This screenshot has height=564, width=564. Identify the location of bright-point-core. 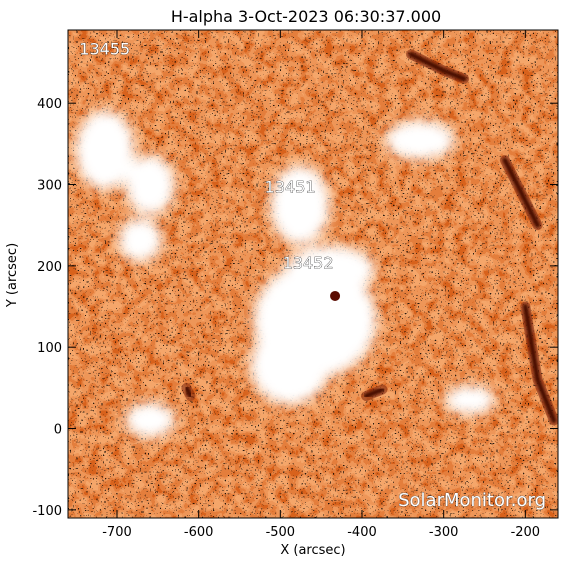
(335, 295).